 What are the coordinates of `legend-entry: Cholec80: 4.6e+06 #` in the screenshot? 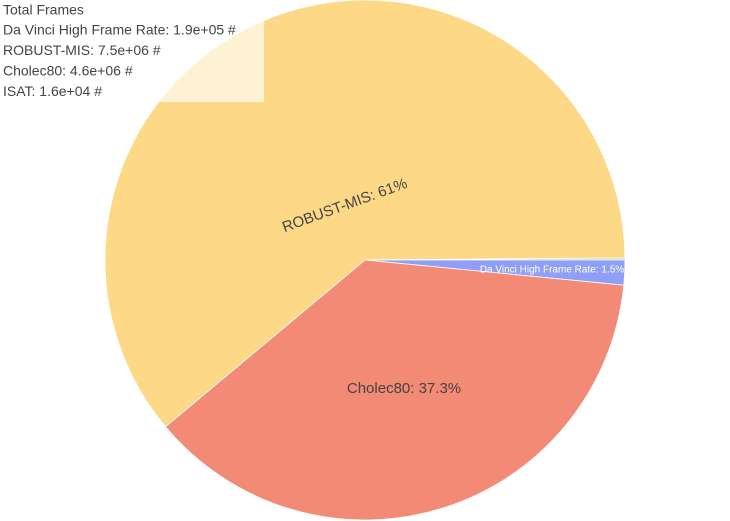 It's located at (68, 71).